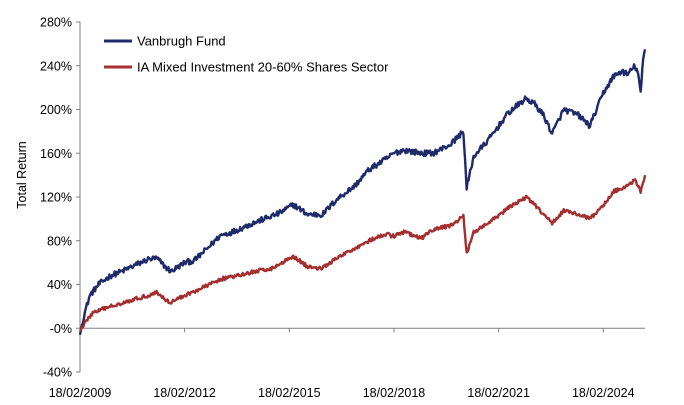  Describe the element at coordinates (394, 393) in the screenshot. I see `x-tick-label: 18/02/2018` at that location.